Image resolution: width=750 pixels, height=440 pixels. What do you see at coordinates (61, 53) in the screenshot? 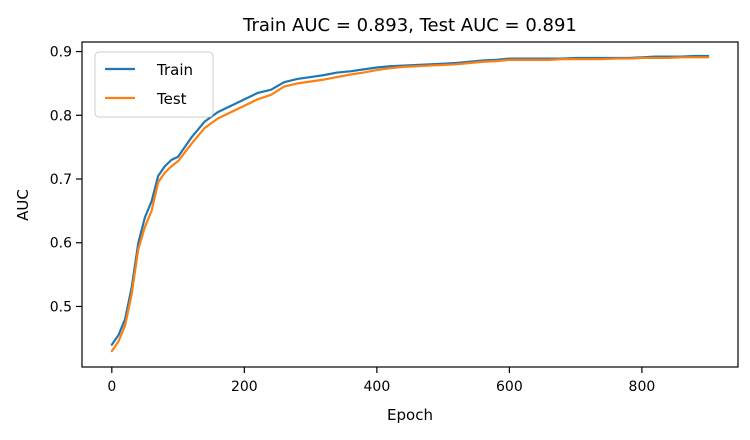
I see `y-tick-label: 0.9` at bounding box center [61, 53].